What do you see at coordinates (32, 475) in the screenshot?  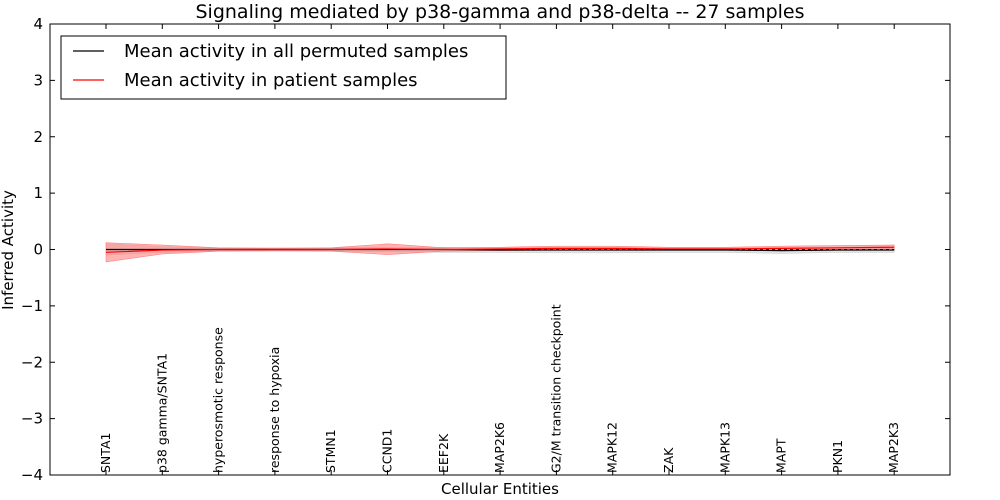 I see `y-tick-label: −4` at bounding box center [32, 475].